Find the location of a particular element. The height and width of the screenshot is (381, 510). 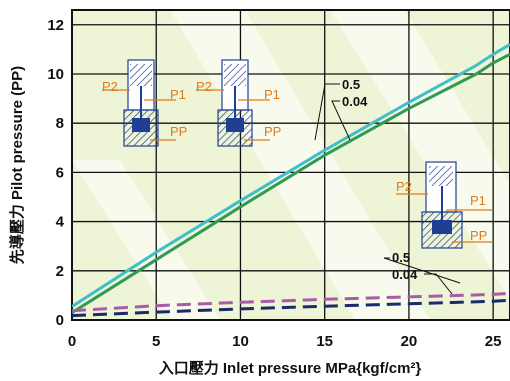

x-tick-label: 0 is located at coordinates (72, 341).